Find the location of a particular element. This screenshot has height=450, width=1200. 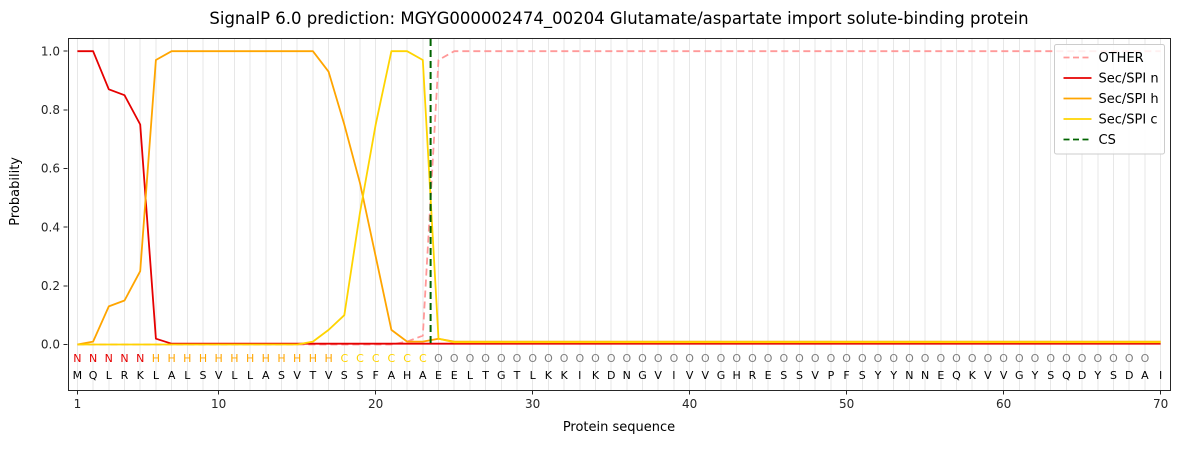

x-tick-label: 30 is located at coordinates (532, 404).